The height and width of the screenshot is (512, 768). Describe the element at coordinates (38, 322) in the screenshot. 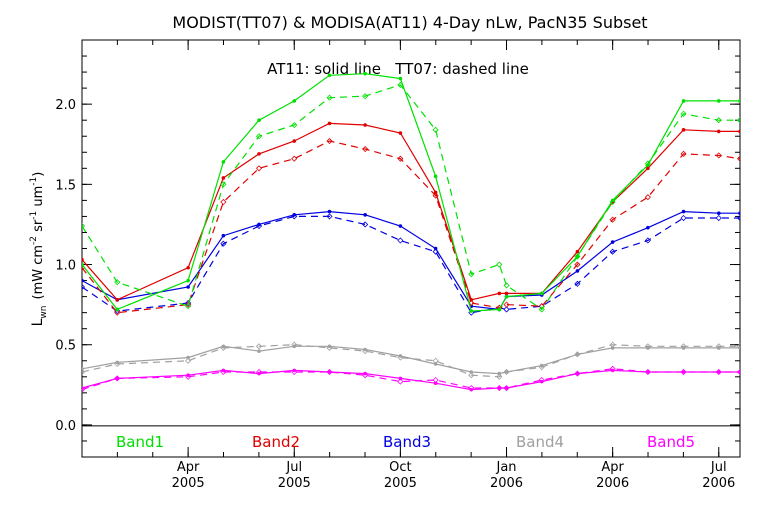

I see `y-axis-label-main: L` at that location.